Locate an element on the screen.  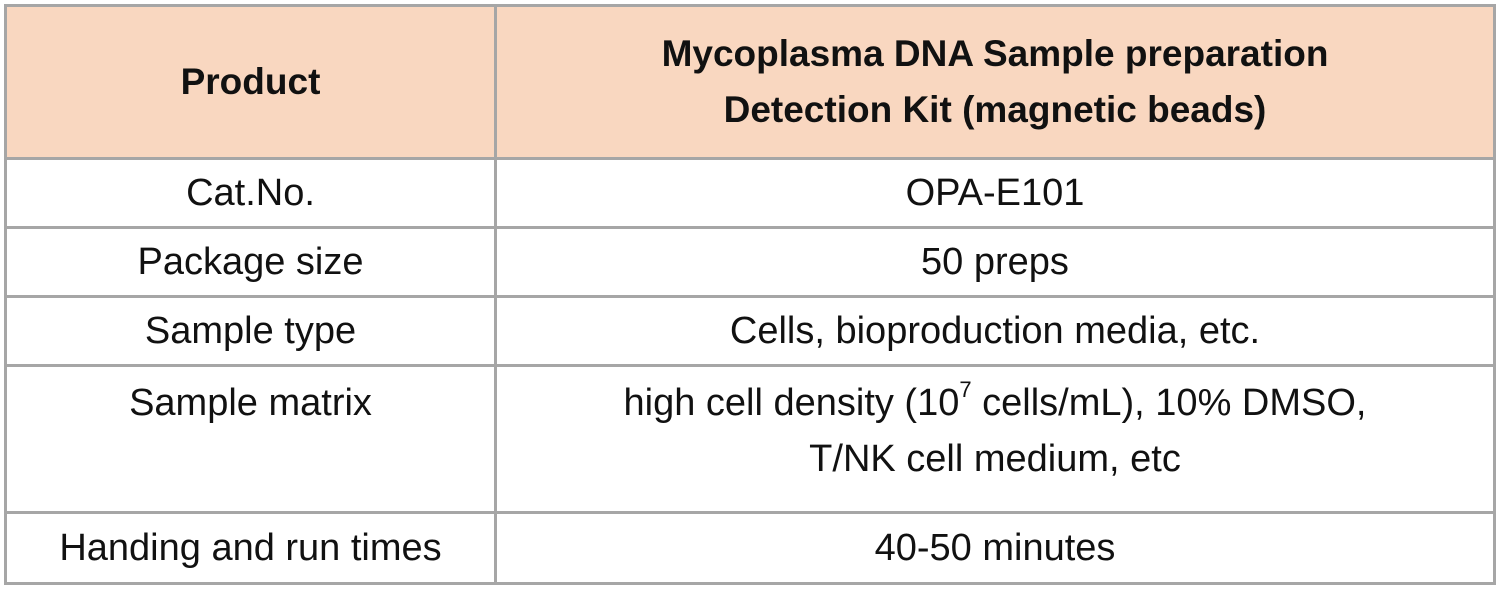
row-label: Sample type is located at coordinates (250, 331).